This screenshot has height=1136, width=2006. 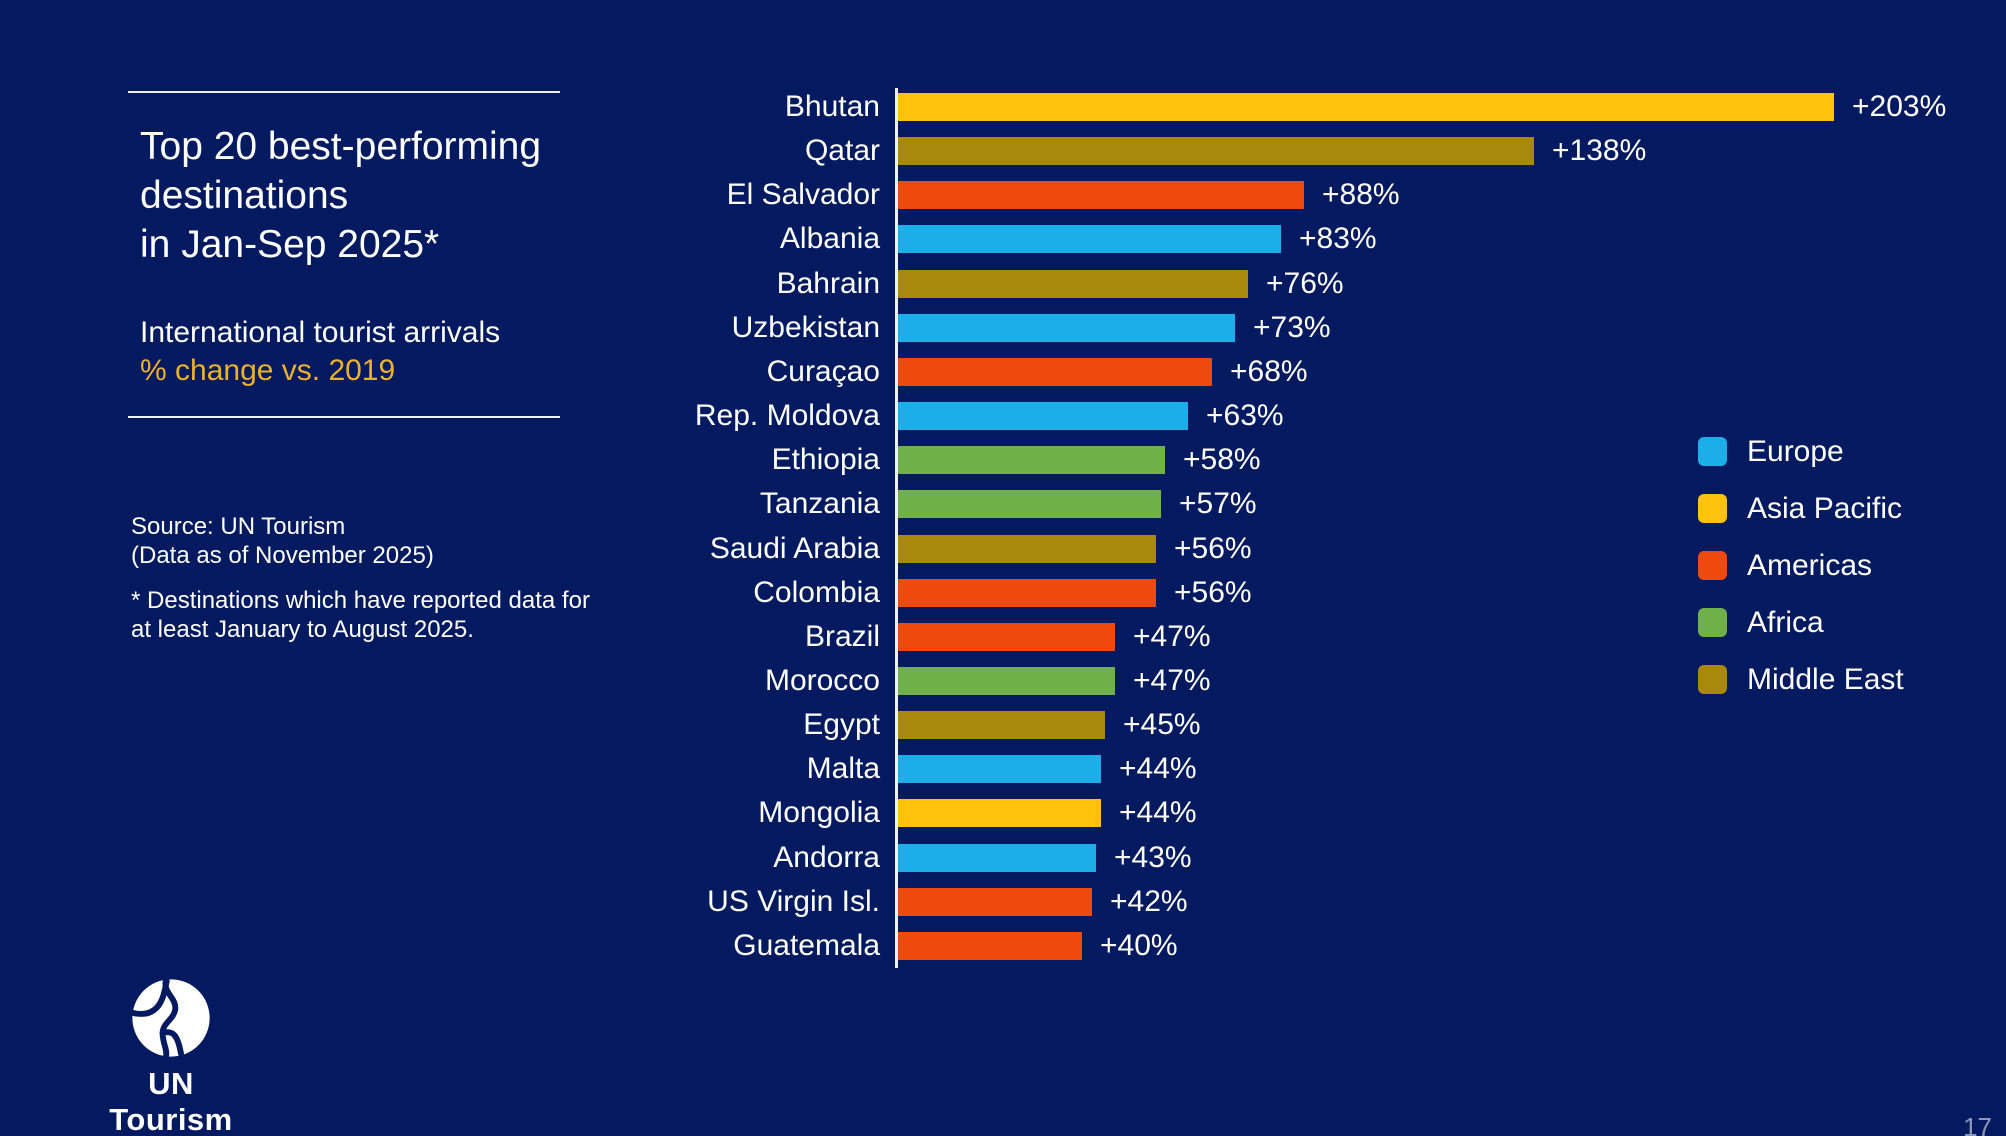 What do you see at coordinates (672, 284) in the screenshot?
I see `bar-row: Bahrain +76%` at bounding box center [672, 284].